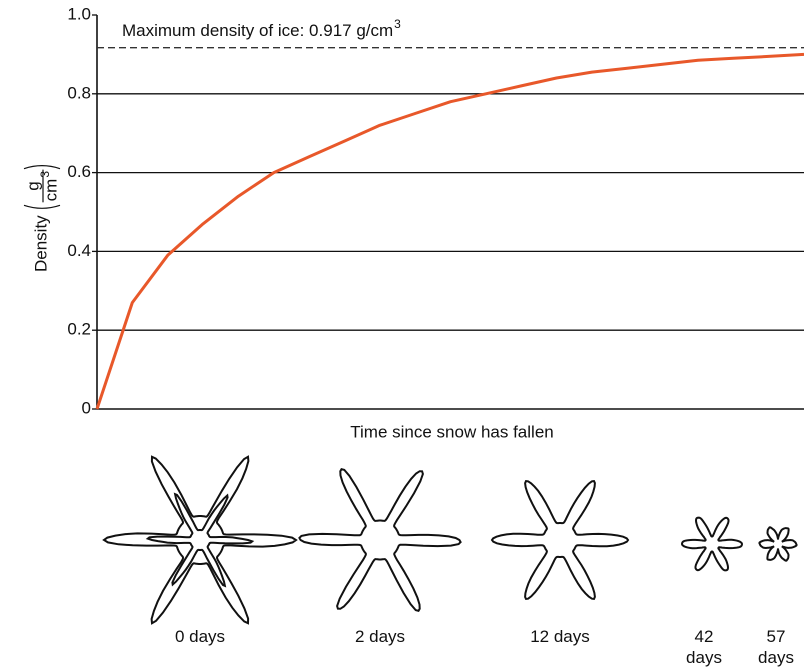  I want to click on y-tick-label: 1.0, so click(79, 13).